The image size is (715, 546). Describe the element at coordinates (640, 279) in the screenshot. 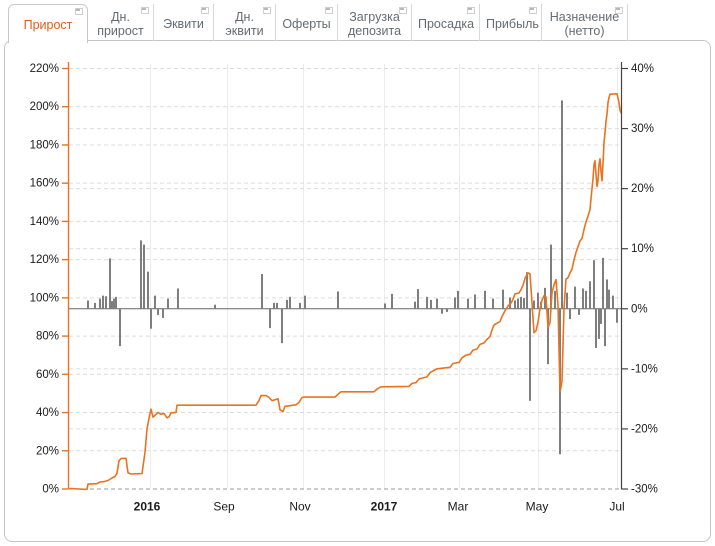

I see `right-axis-labels: -30% -20% -10% 0% 10% 20% 30% 40%` at that location.